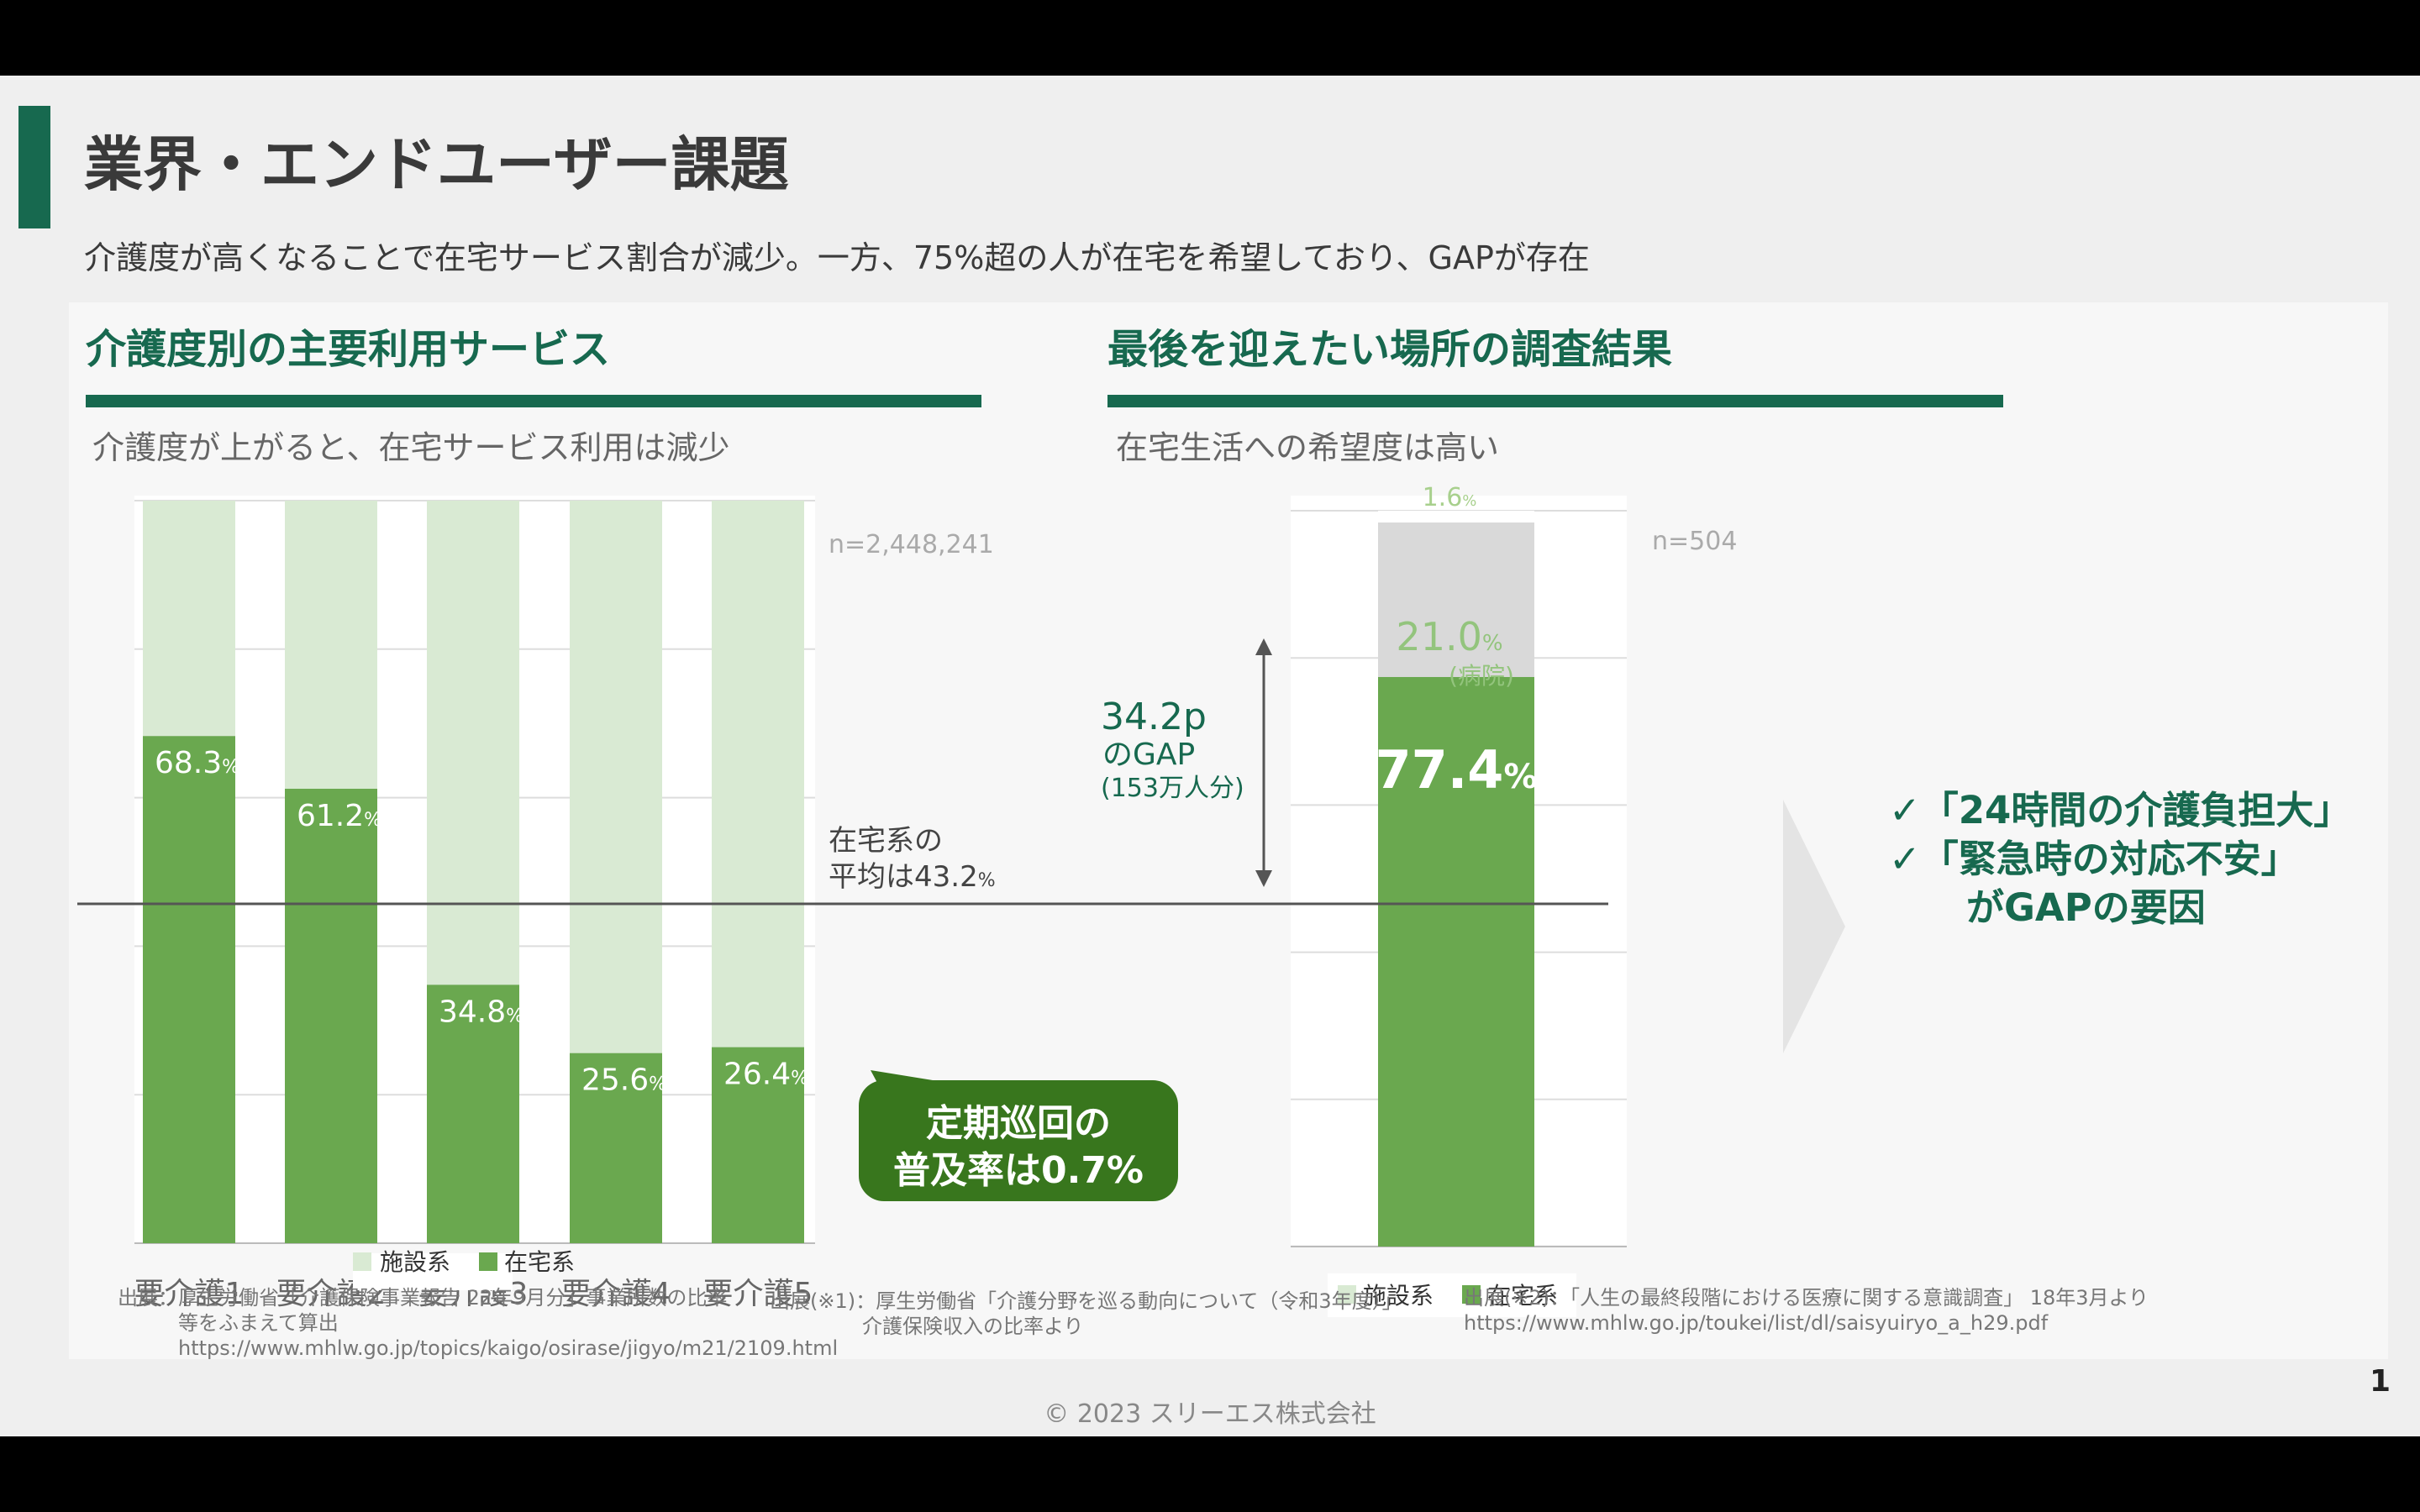  I want to click on source-2-line1: 出展(※1)：厚生労働省「介護分野を巡る動向について（令和3年度）」, so click(1086, 1301).